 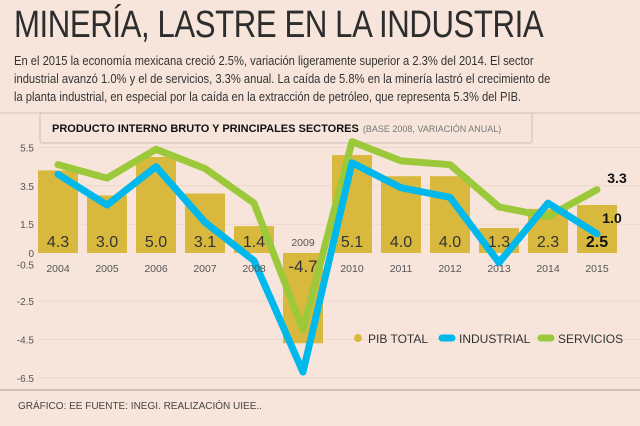 What do you see at coordinates (352, 269) in the screenshot?
I see `x-tick-label: 2010` at bounding box center [352, 269].